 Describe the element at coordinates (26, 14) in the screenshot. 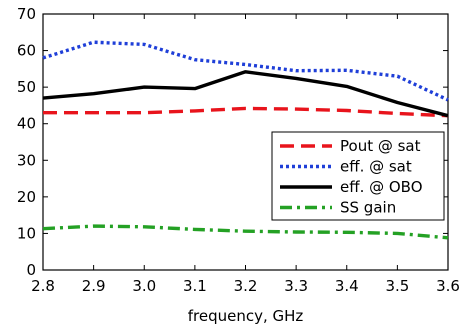

I see `y-tick-label: 70` at that location.